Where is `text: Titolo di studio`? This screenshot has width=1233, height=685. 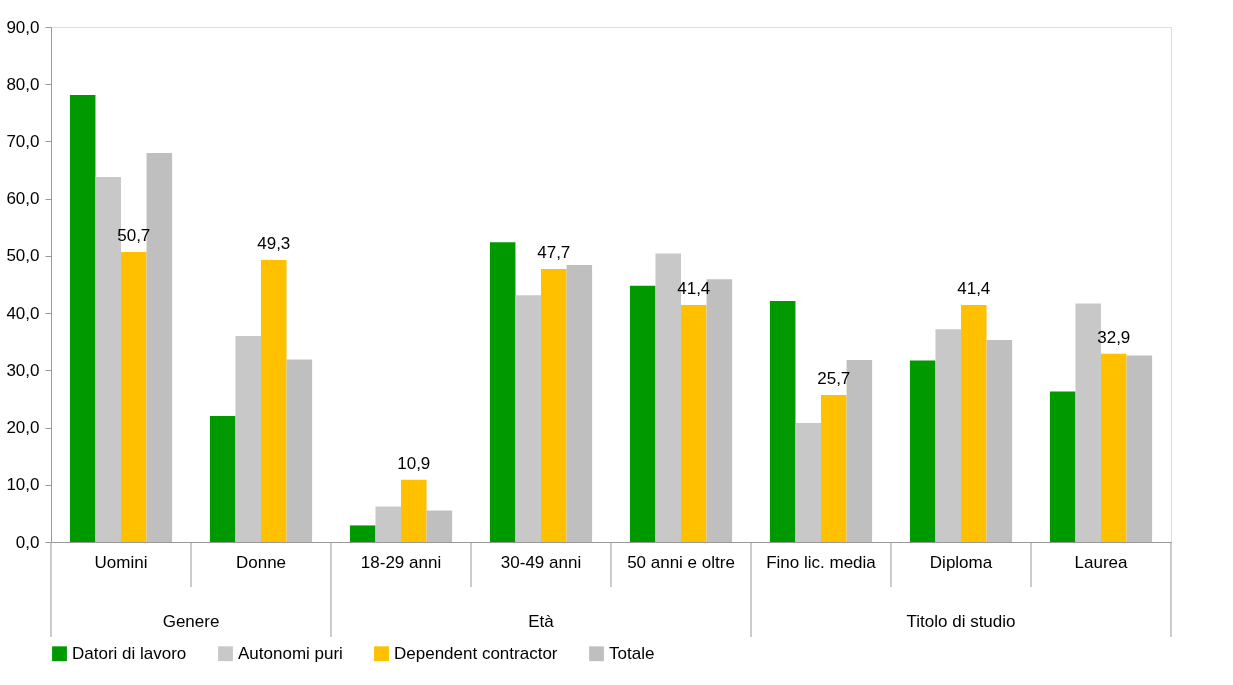
text: Titolo di studio is located at coordinates (961, 621).